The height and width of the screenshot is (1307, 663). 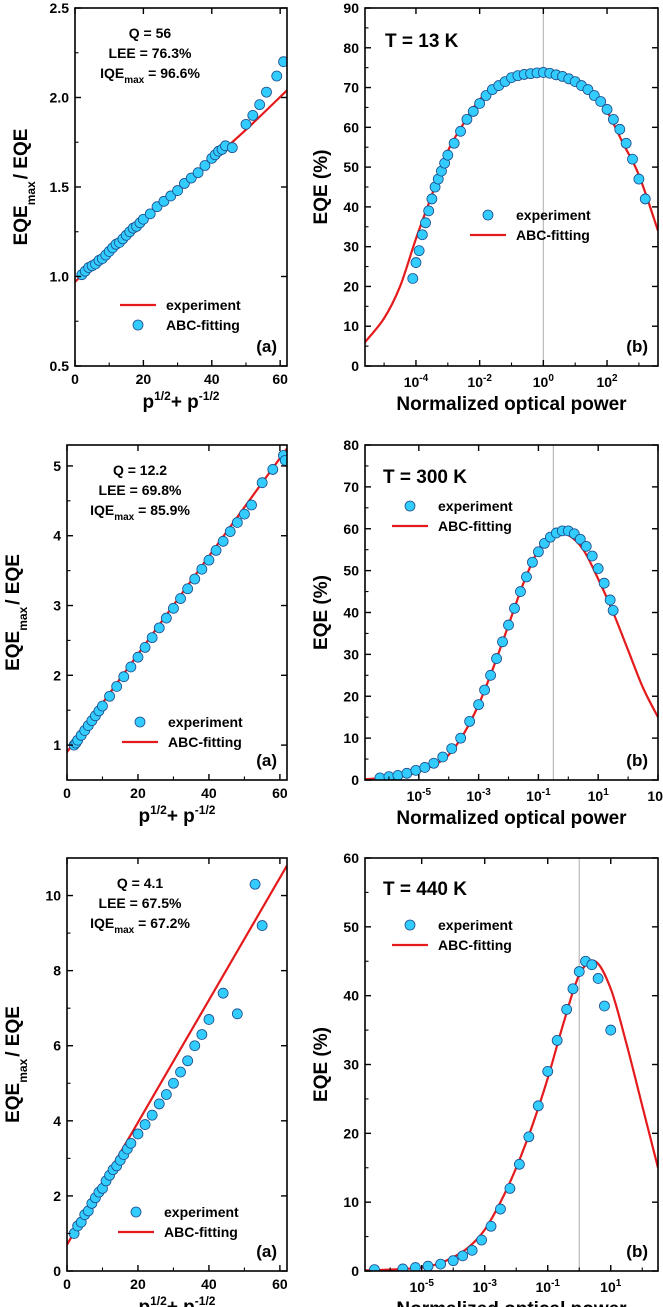 What do you see at coordinates (177, 612) in the screenshot?
I see `plot-frame` at bounding box center [177, 612].